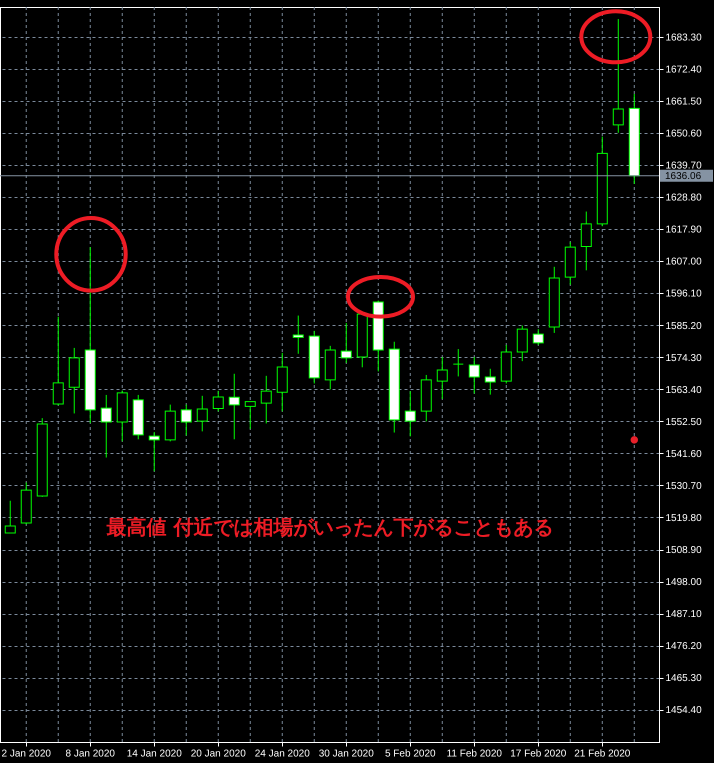 The width and height of the screenshot is (714, 763). I want to click on x-tick-label: 5 Feb 2020, so click(410, 754).